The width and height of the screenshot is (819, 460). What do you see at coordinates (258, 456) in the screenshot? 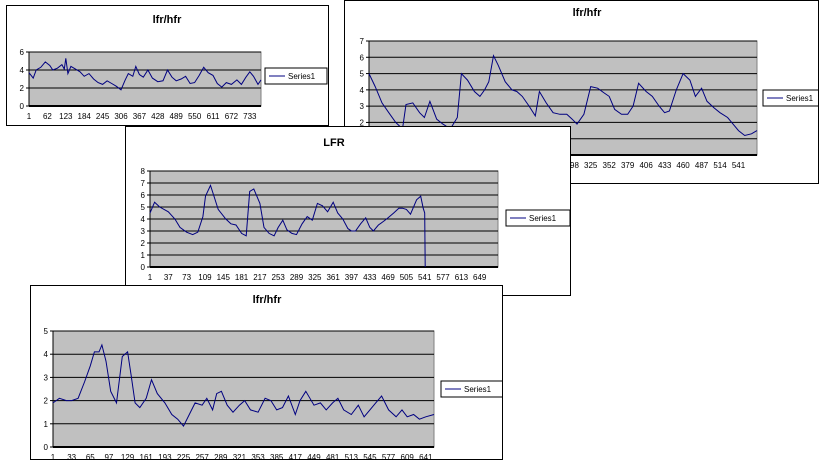
I see `x-tick-label: 353` at bounding box center [258, 456].